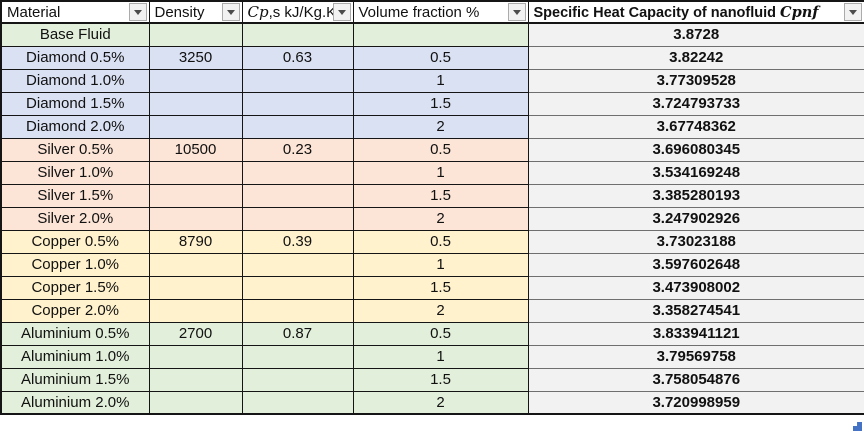 The width and height of the screenshot is (864, 433). Describe the element at coordinates (75, 126) in the screenshot. I see `material-cell: Diamond 2.0%` at that location.